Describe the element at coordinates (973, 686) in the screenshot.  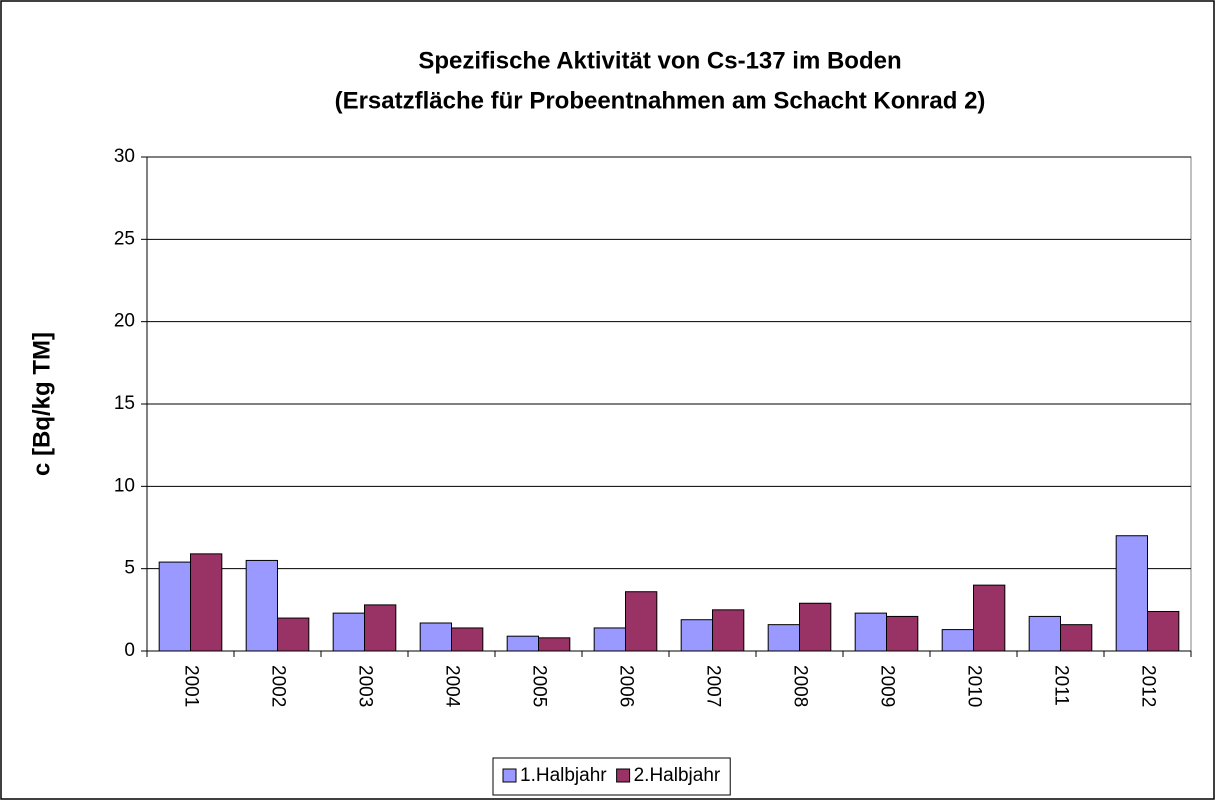
I see `x-tick-label: 2010` at that location.